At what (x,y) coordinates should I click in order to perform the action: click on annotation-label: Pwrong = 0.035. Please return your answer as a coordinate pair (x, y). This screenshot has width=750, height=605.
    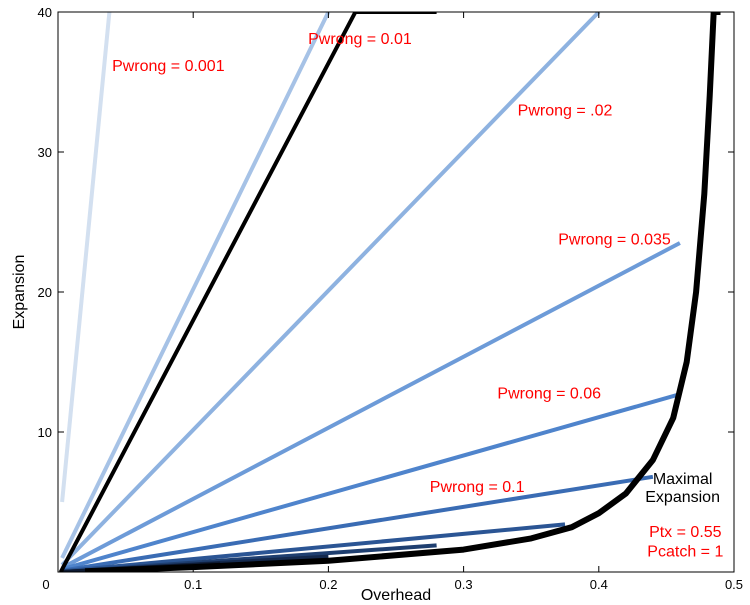
    Looking at the image, I should click on (614, 239).